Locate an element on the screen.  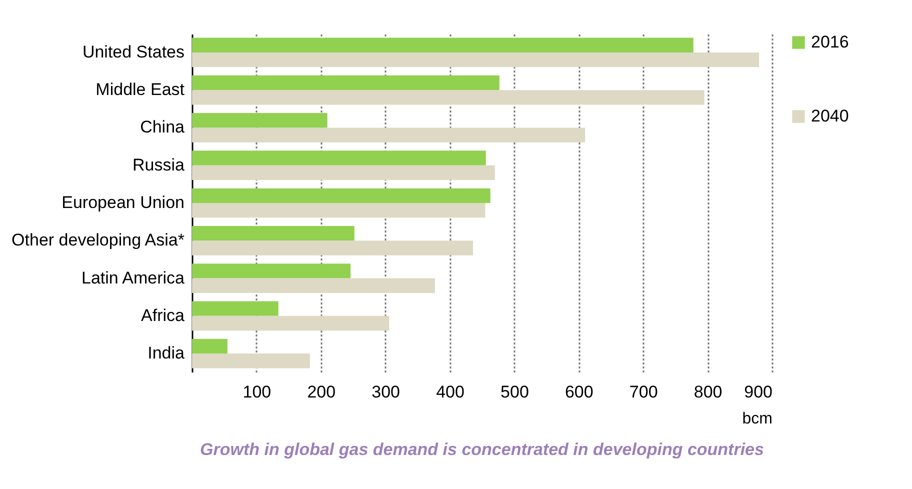
legend-label: 2016 is located at coordinates (830, 42).